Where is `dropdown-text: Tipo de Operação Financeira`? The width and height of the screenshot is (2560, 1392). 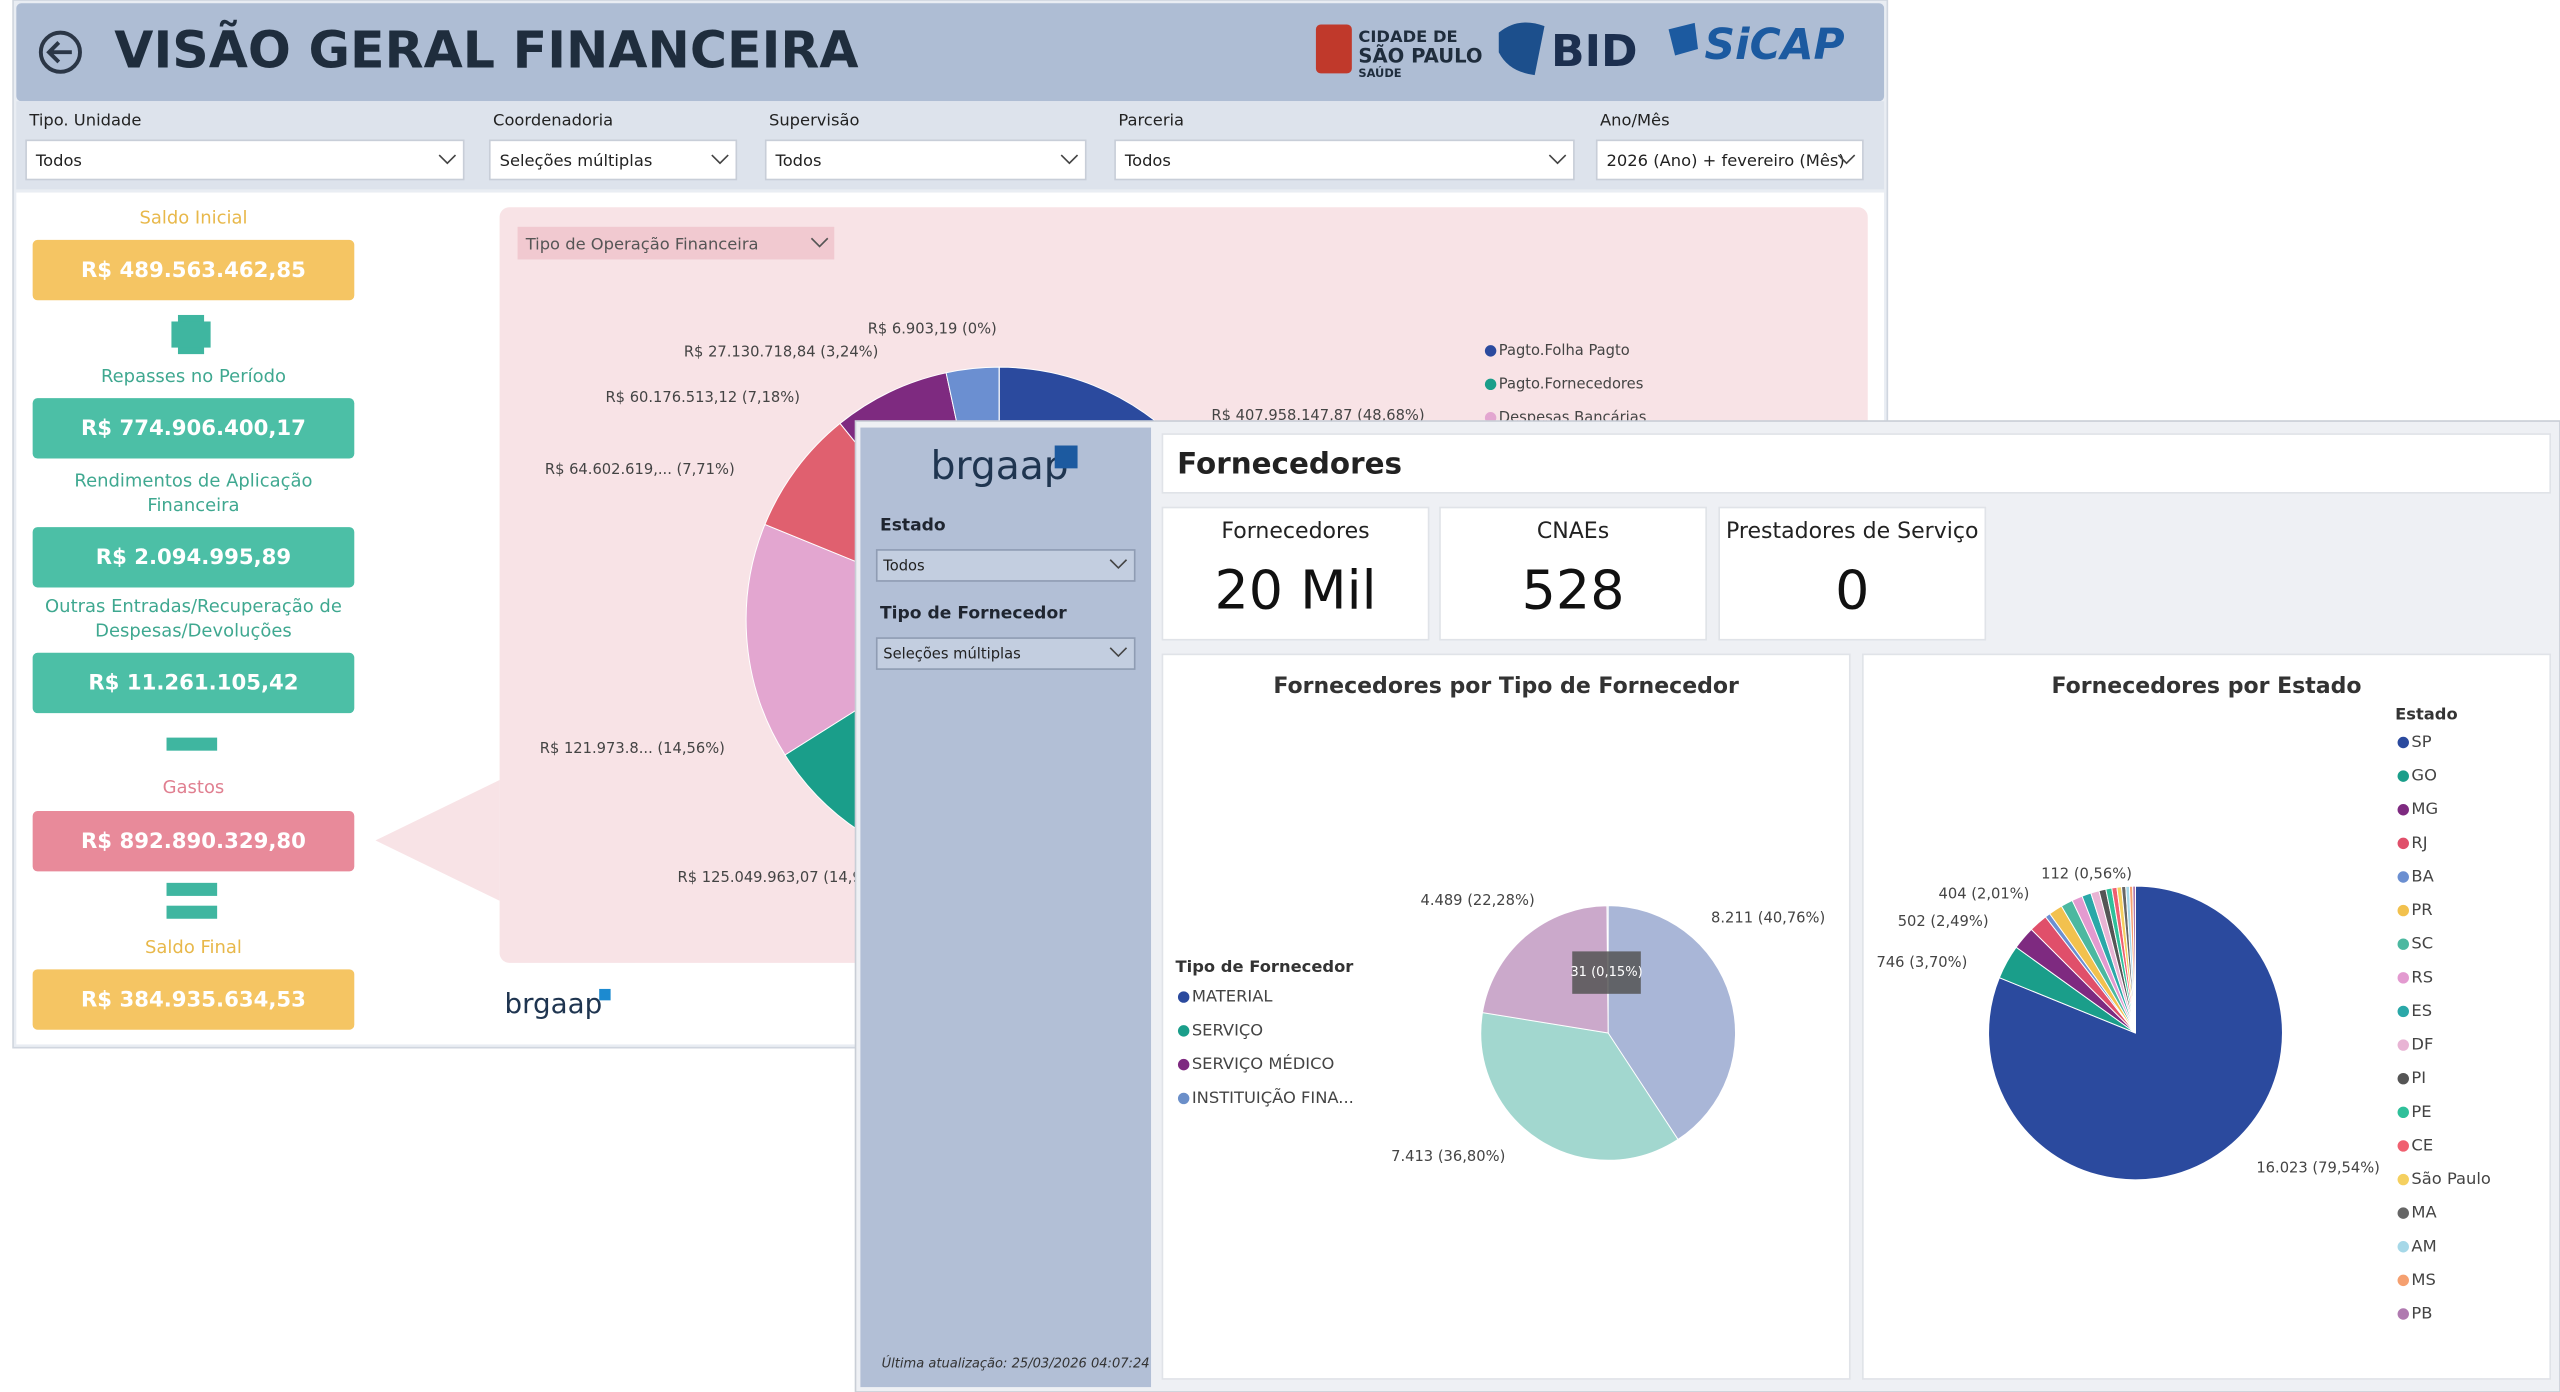 dropdown-text: Tipo de Operação Financeira is located at coordinates (642, 243).